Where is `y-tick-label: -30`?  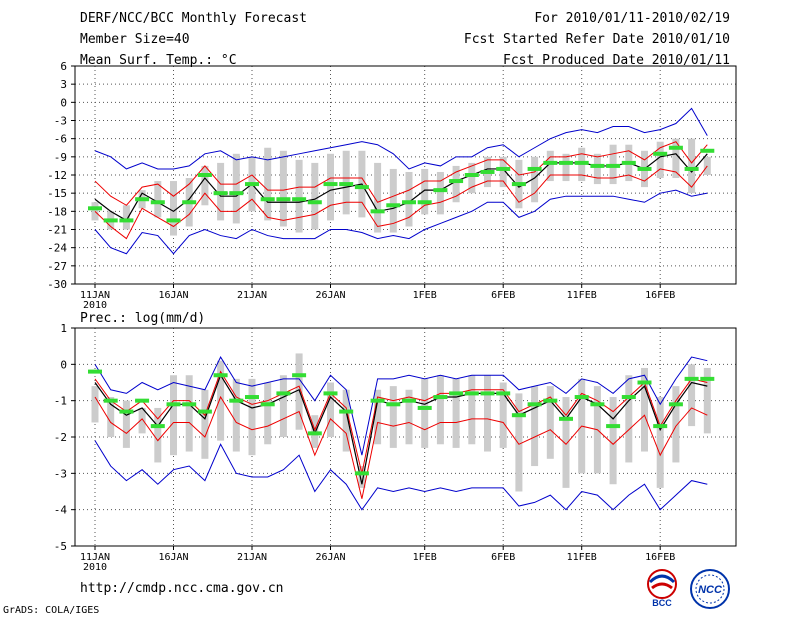
y-tick-label: -30 is located at coordinates (57, 284).